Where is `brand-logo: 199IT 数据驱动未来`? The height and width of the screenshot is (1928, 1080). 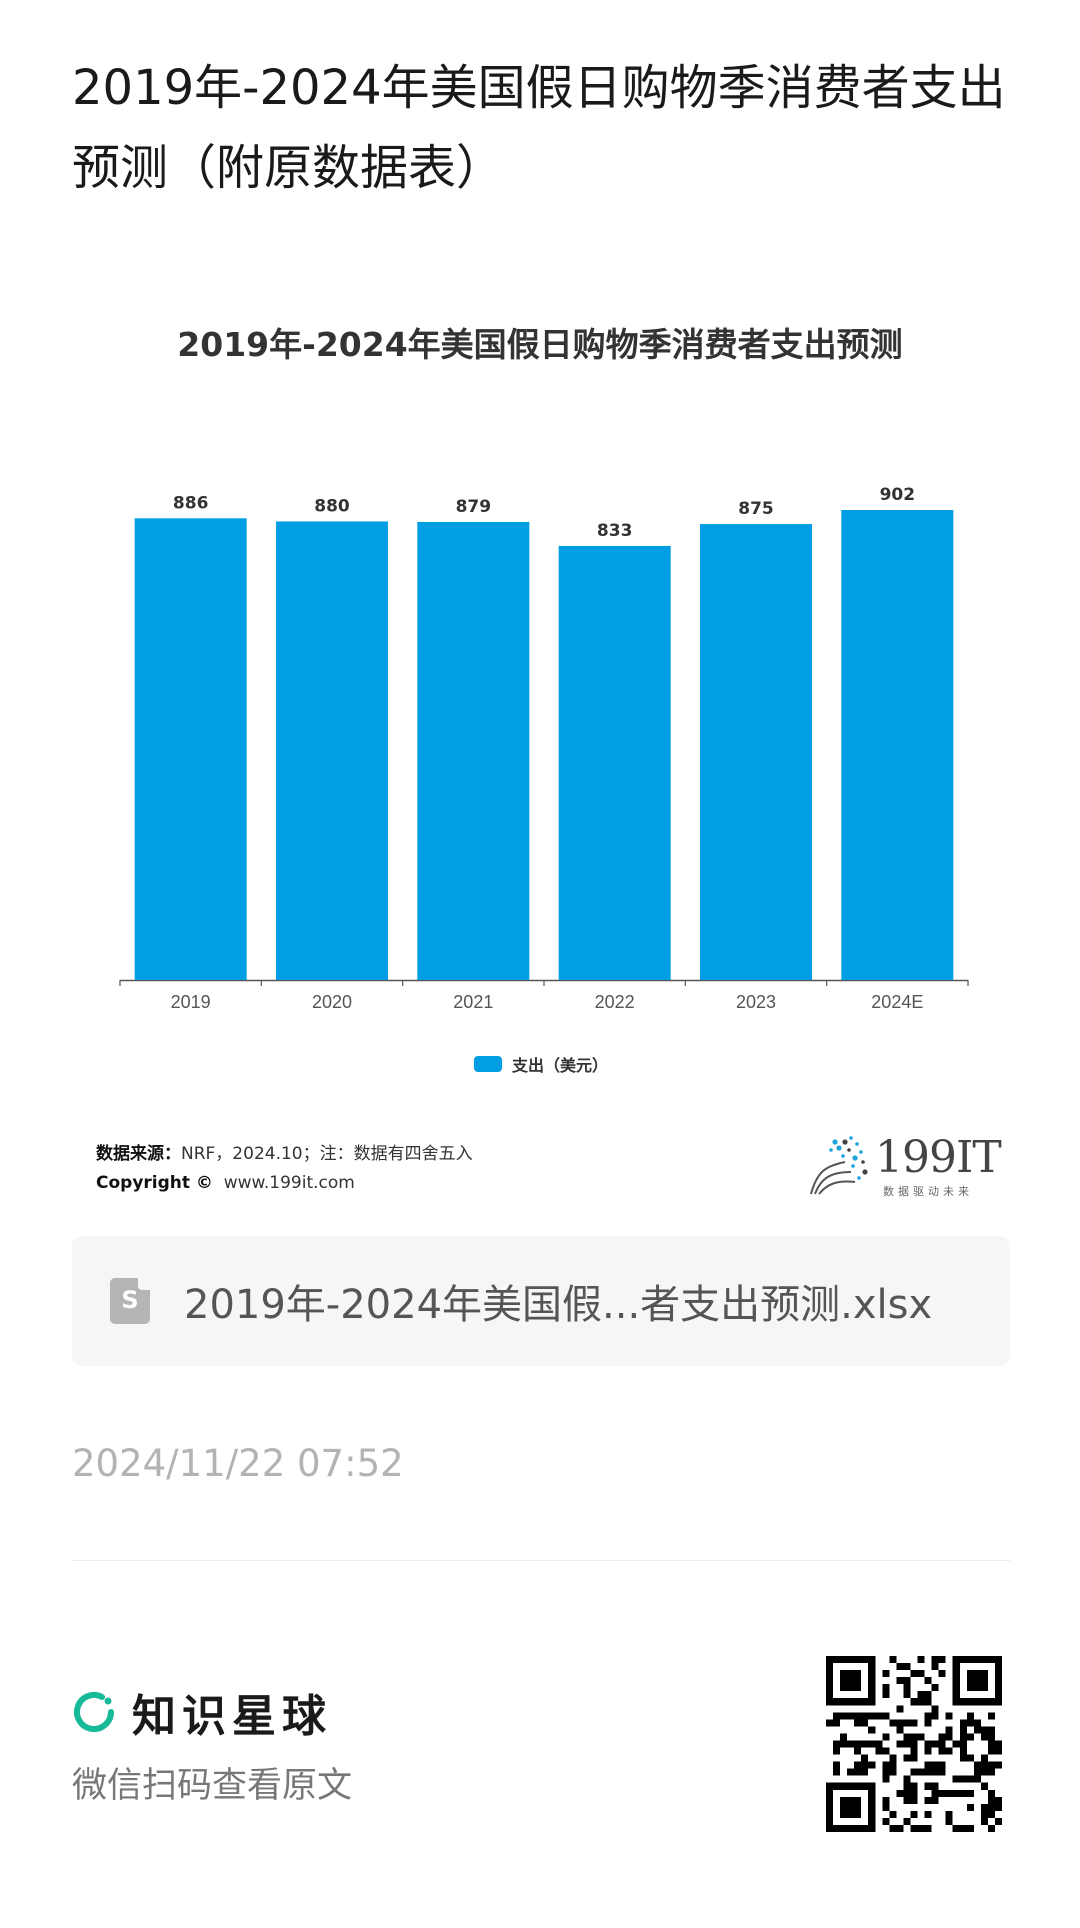
brand-logo: 199IT 数据驱动未来 is located at coordinates (903, 1165).